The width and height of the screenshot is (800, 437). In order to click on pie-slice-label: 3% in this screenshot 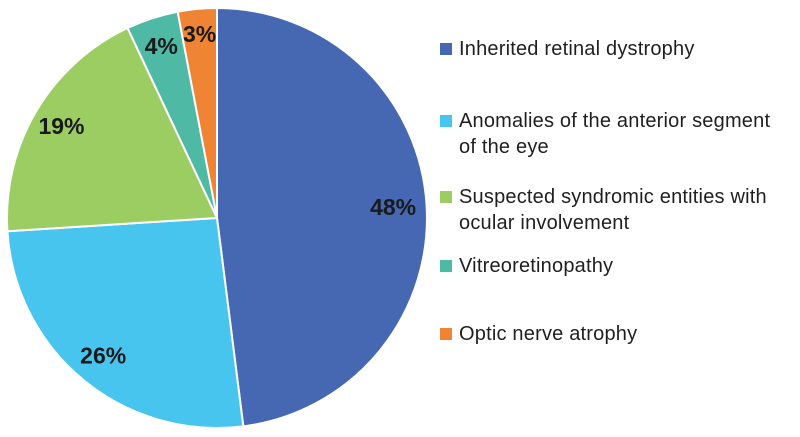, I will do `click(199, 34)`.